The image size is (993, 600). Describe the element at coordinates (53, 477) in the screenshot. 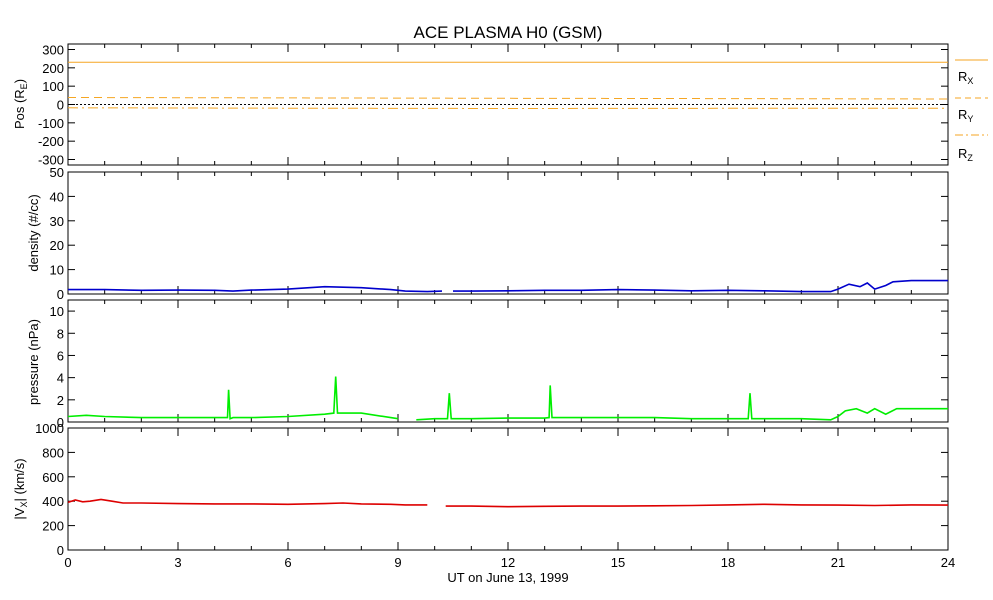

I see `ytick-label: 600` at that location.